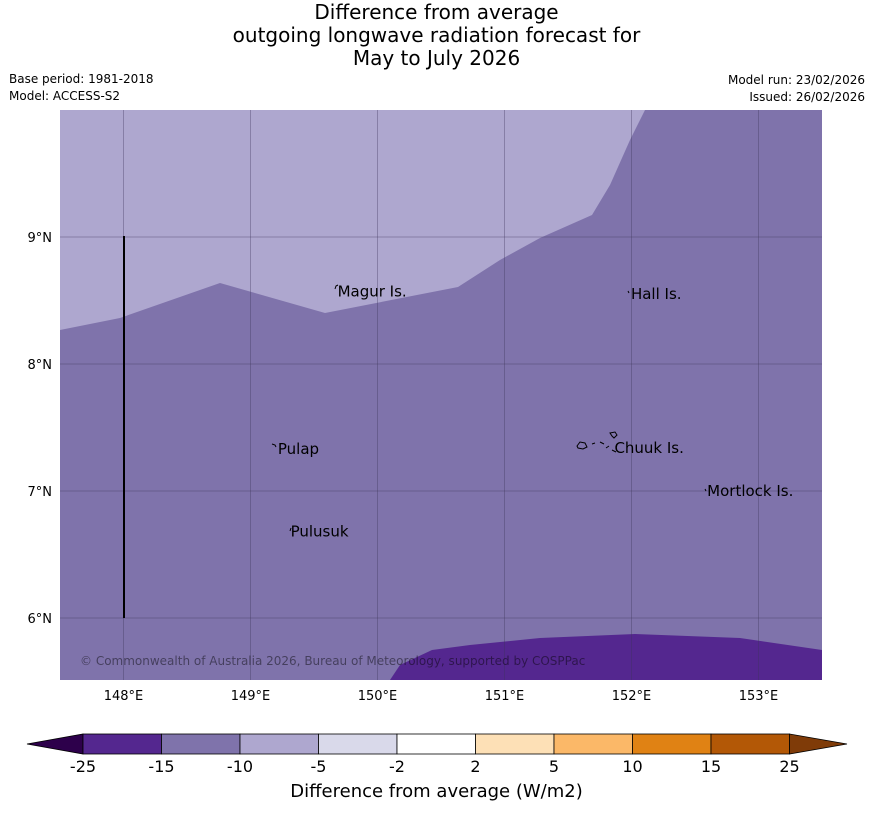 This screenshot has width=873, height=816. What do you see at coordinates (436, 58) in the screenshot?
I see `title-line-3: May to July 2026` at bounding box center [436, 58].